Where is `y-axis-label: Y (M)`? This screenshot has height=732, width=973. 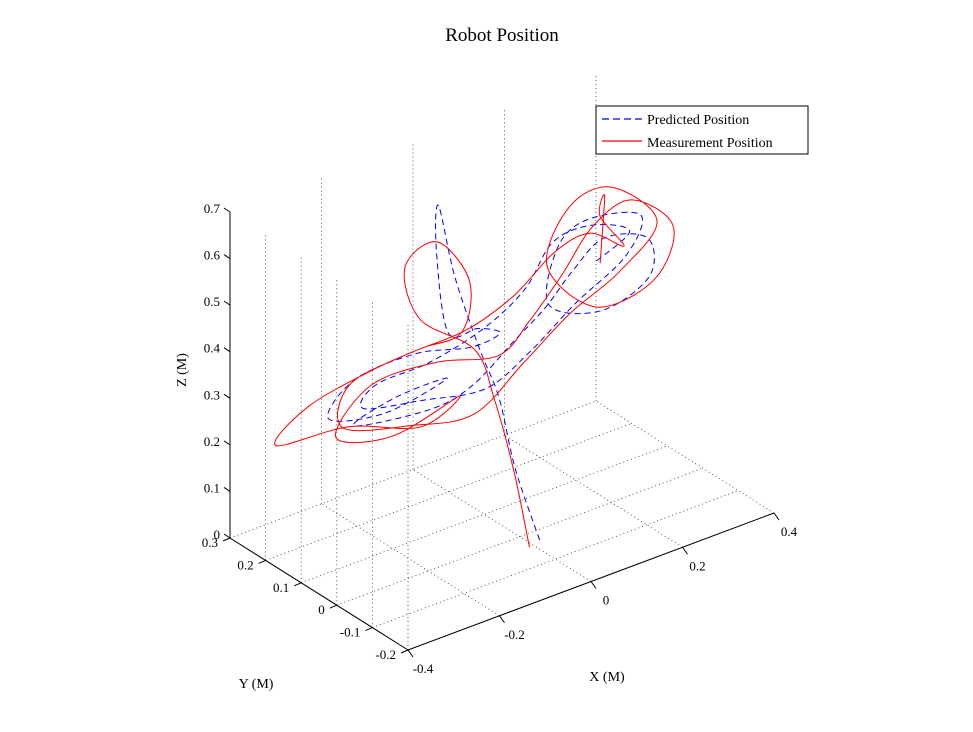
y-axis-label: Y (M) is located at coordinates (256, 684).